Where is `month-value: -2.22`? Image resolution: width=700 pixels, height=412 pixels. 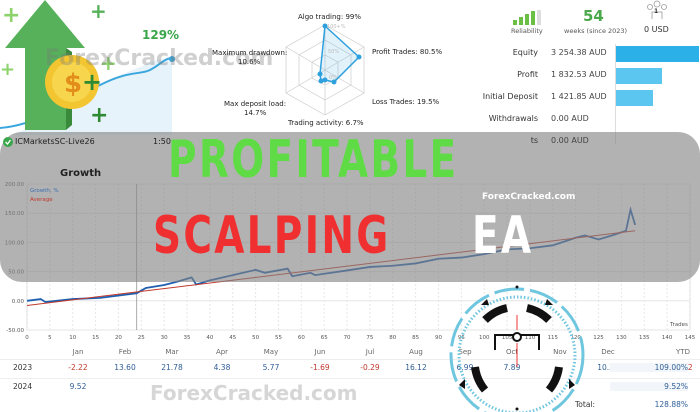
month-value: -2.22 is located at coordinates (78, 367).